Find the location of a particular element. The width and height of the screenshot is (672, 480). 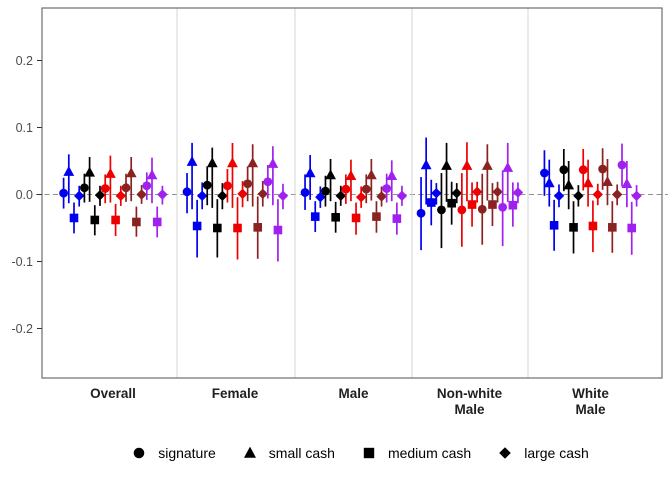

legend-item-signature: signature is located at coordinates (173, 453).